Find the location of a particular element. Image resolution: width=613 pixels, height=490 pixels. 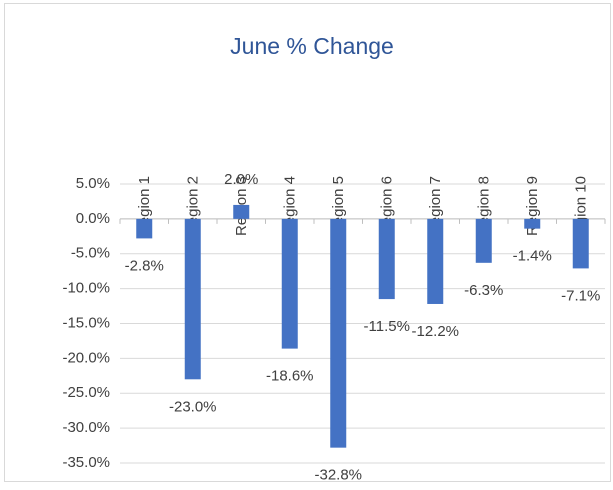

y-tick-label: -5.0% is located at coordinates (90, 253).